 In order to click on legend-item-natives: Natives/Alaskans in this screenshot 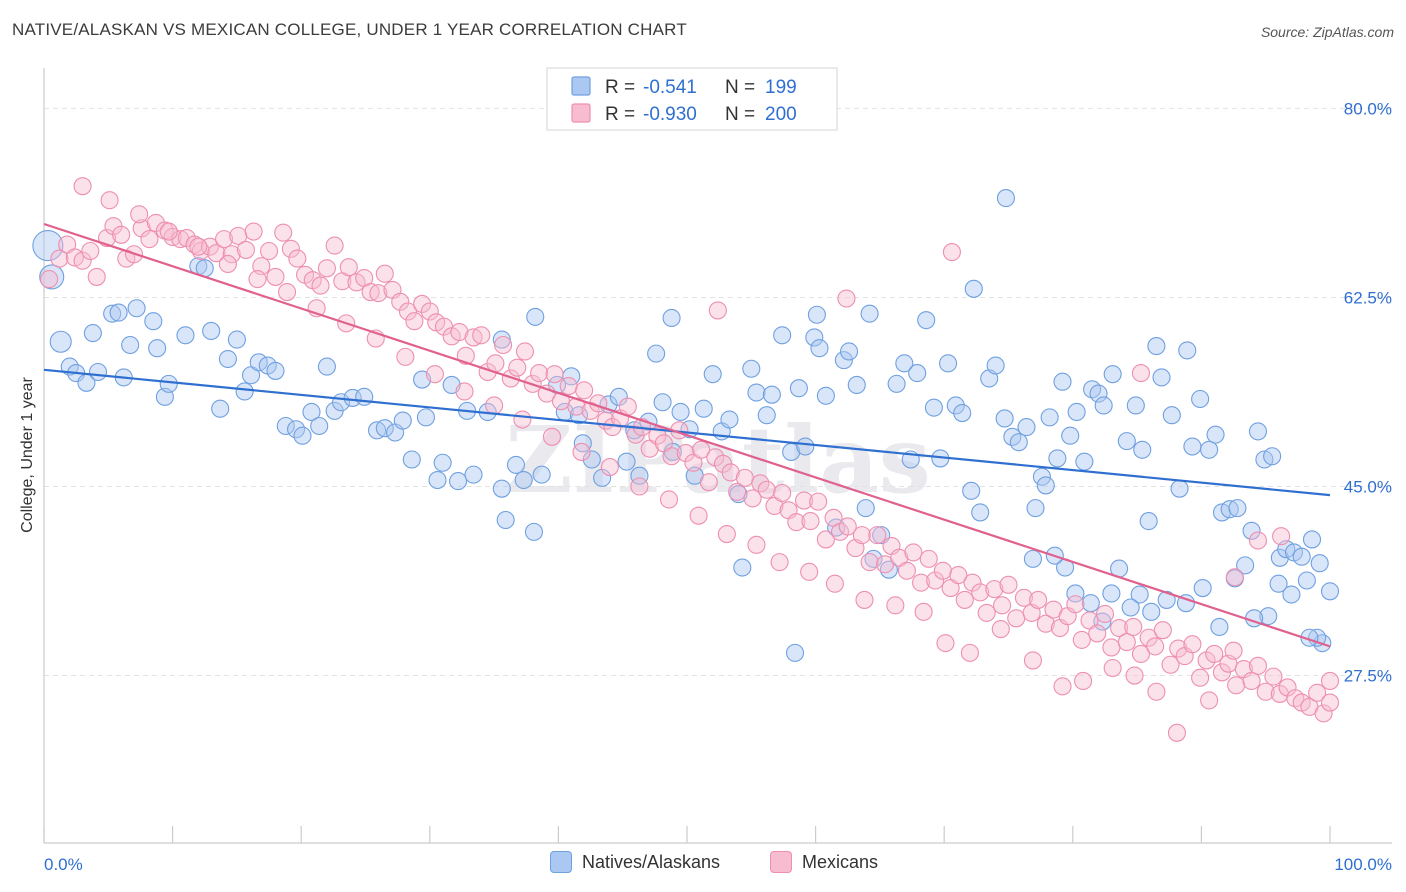, I will do `click(635, 862)`.